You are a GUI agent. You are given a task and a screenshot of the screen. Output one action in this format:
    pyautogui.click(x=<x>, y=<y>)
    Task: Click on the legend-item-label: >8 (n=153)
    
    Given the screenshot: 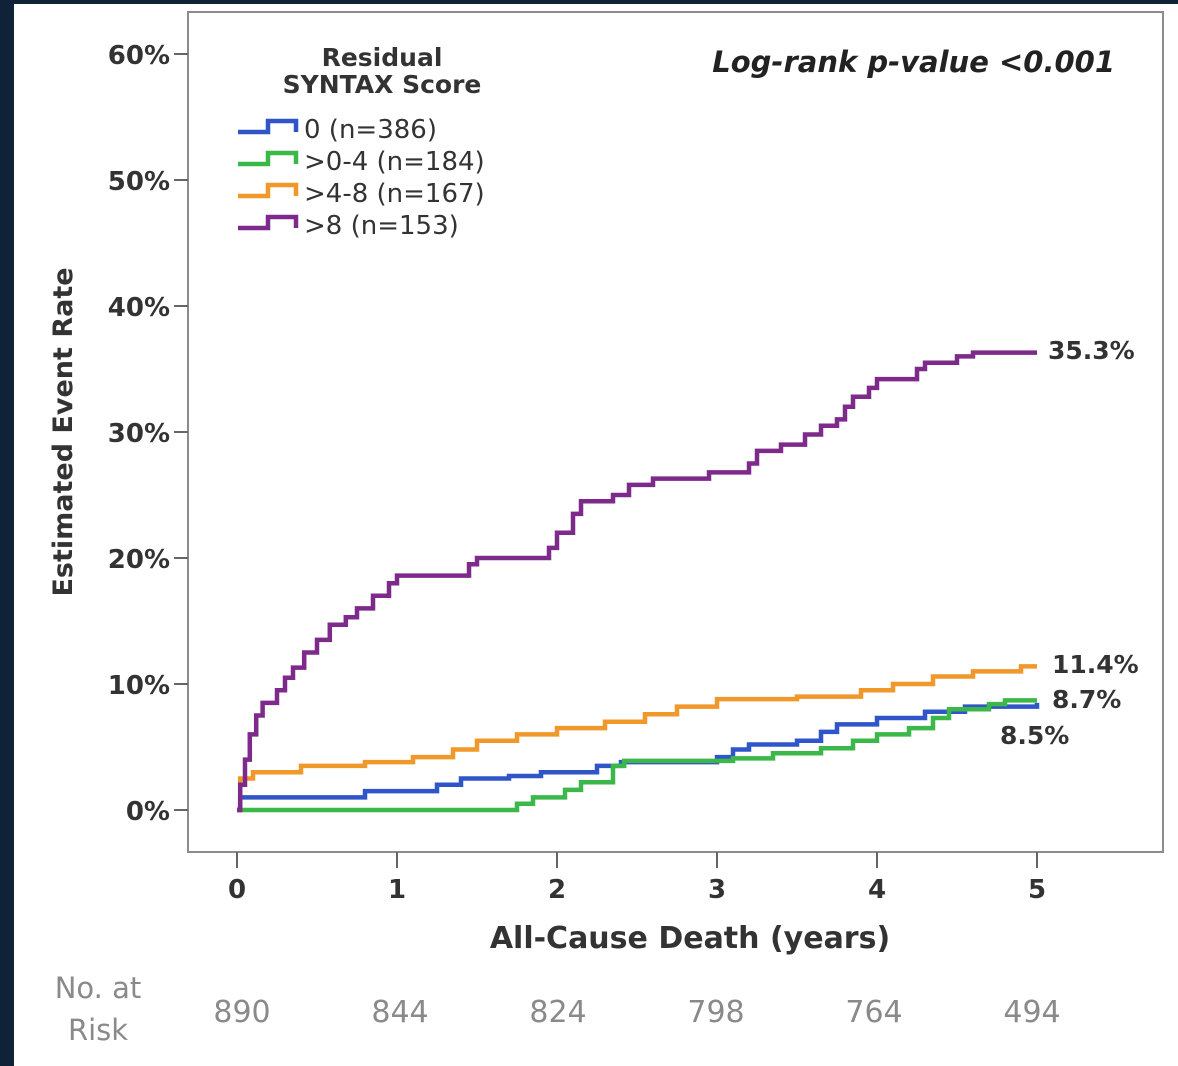 What is the action you would take?
    pyautogui.click(x=381, y=226)
    